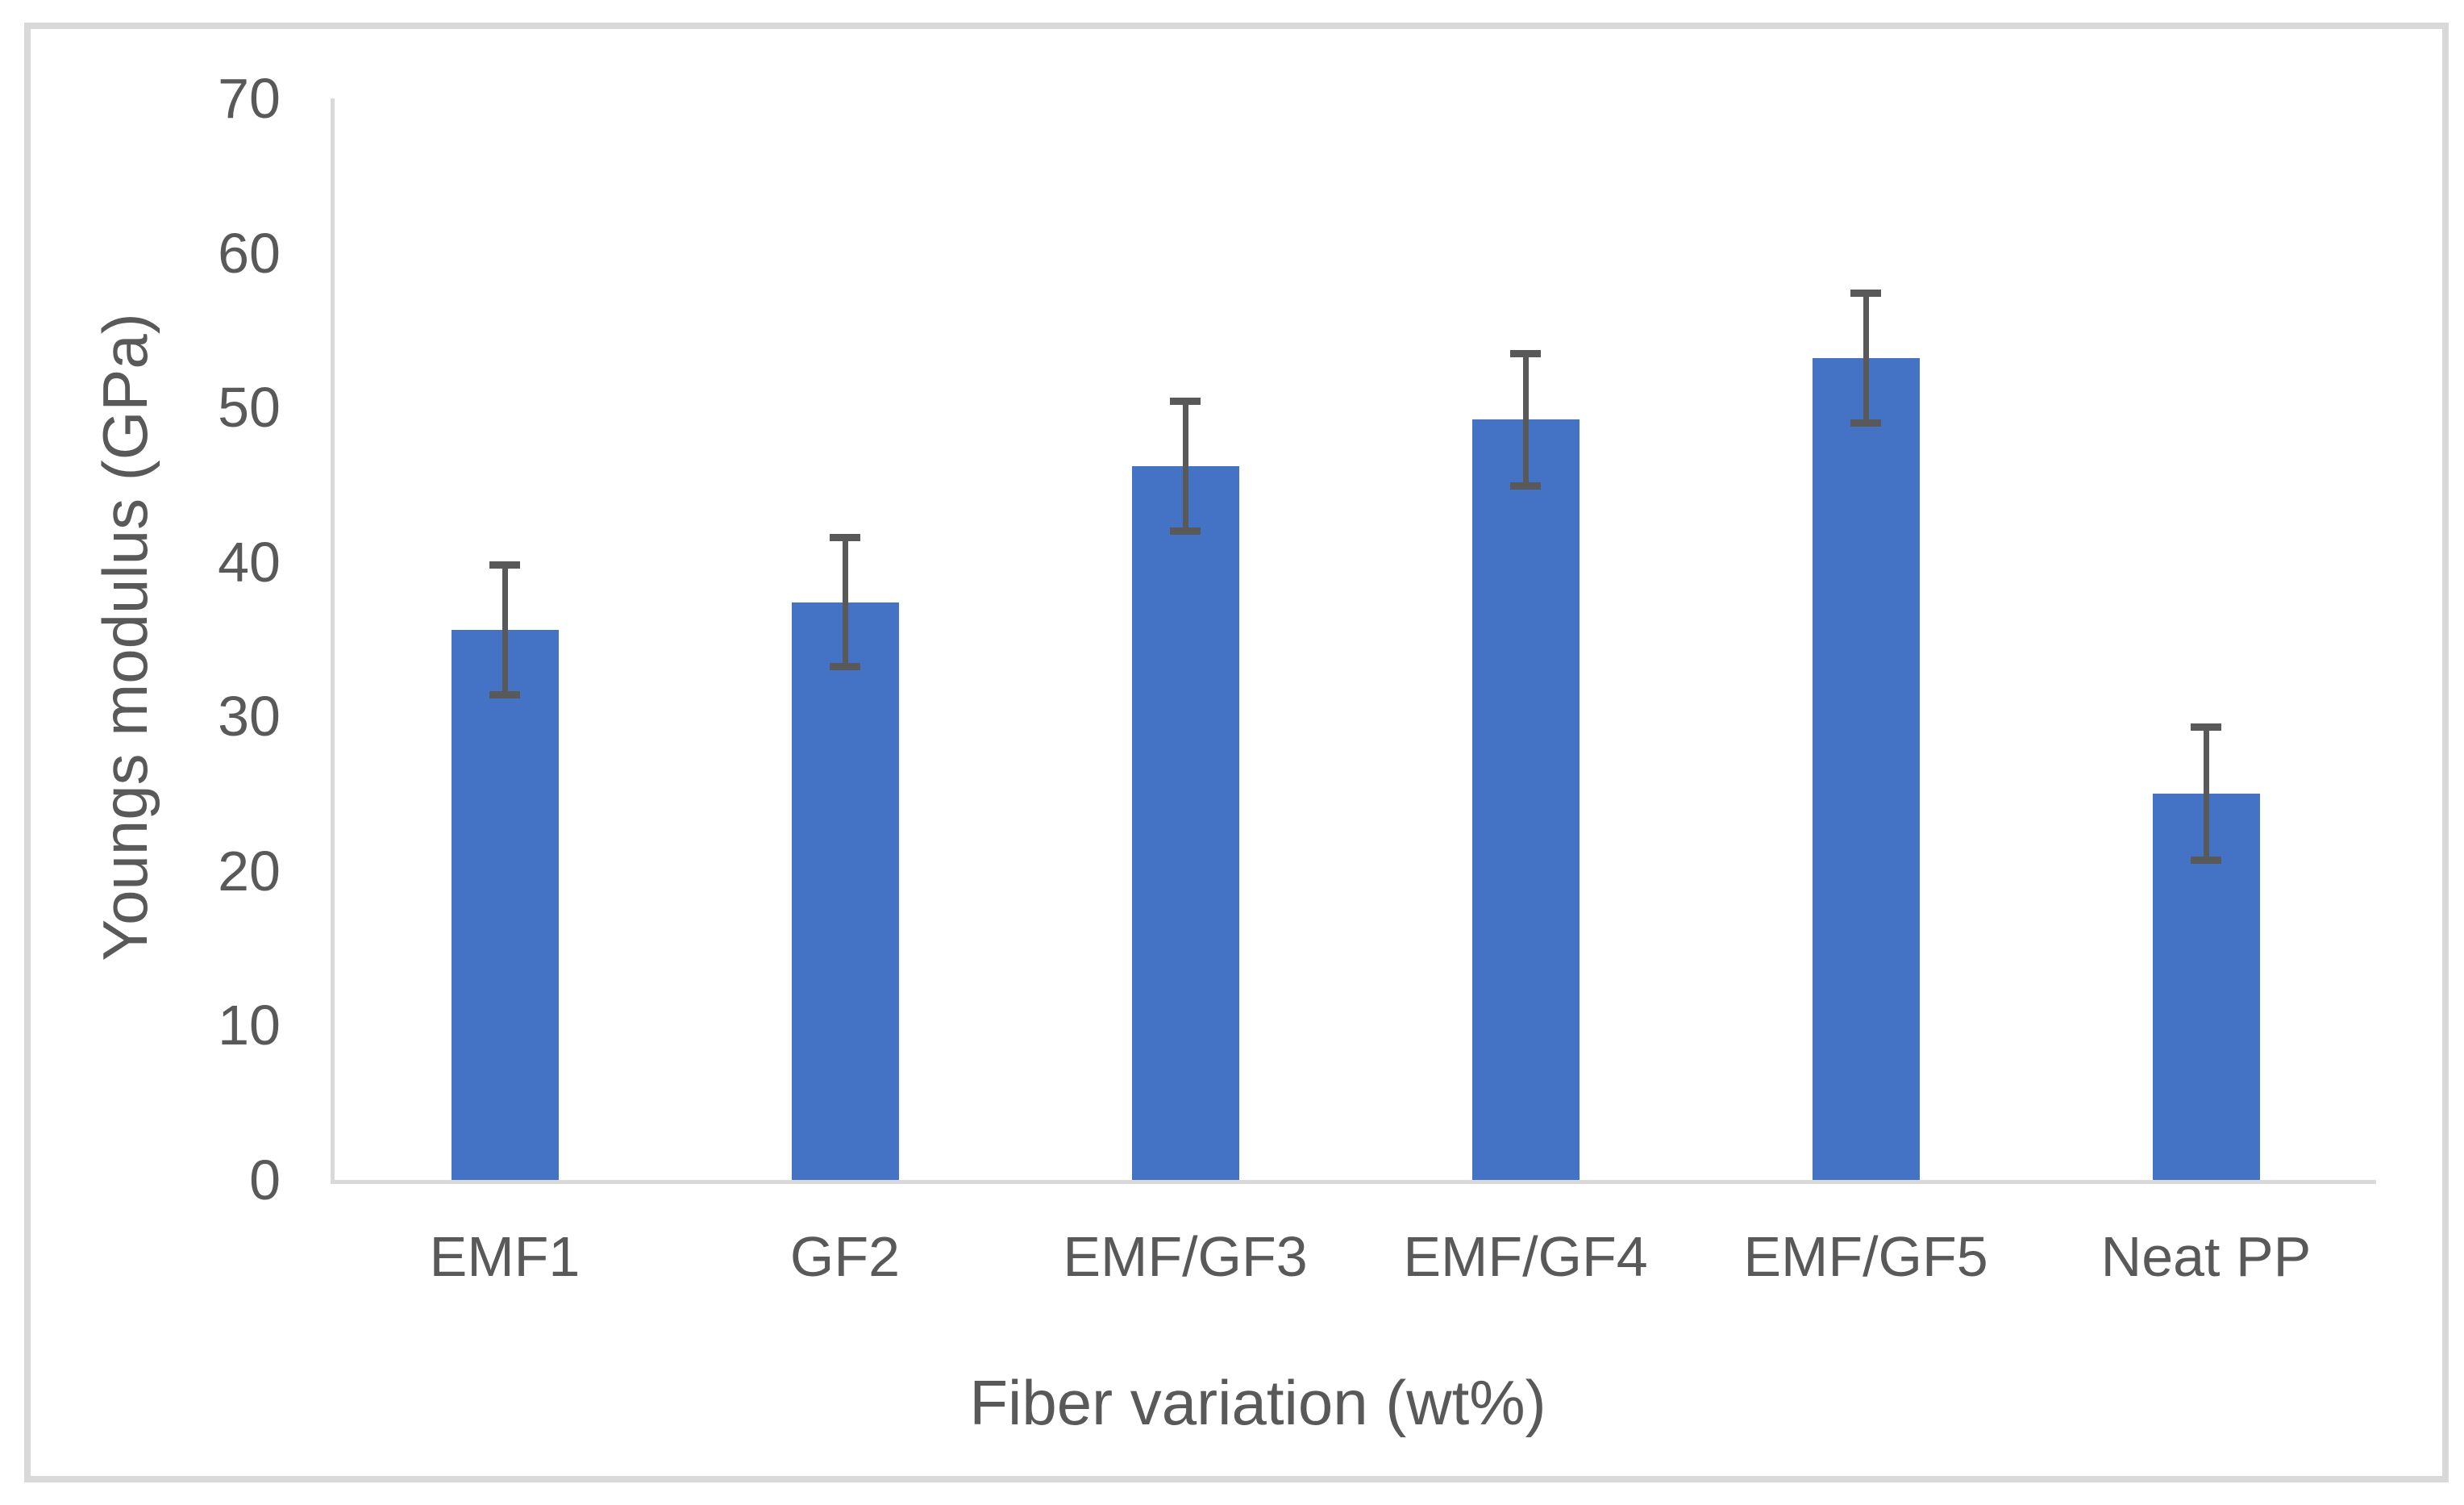 The height and width of the screenshot is (1505, 2464). I want to click on bar-EMF/GF3, so click(1185, 823).